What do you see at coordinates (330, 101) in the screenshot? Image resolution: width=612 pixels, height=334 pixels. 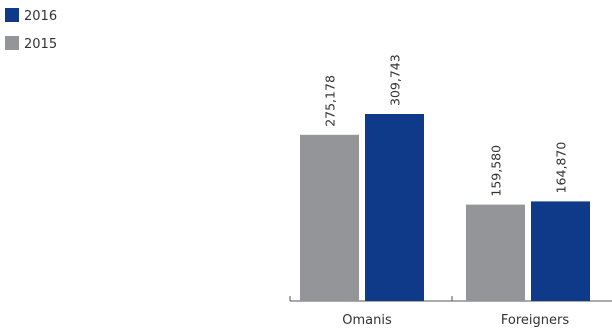 I see `data-label-omanis-2015: 275,178` at bounding box center [330, 101].